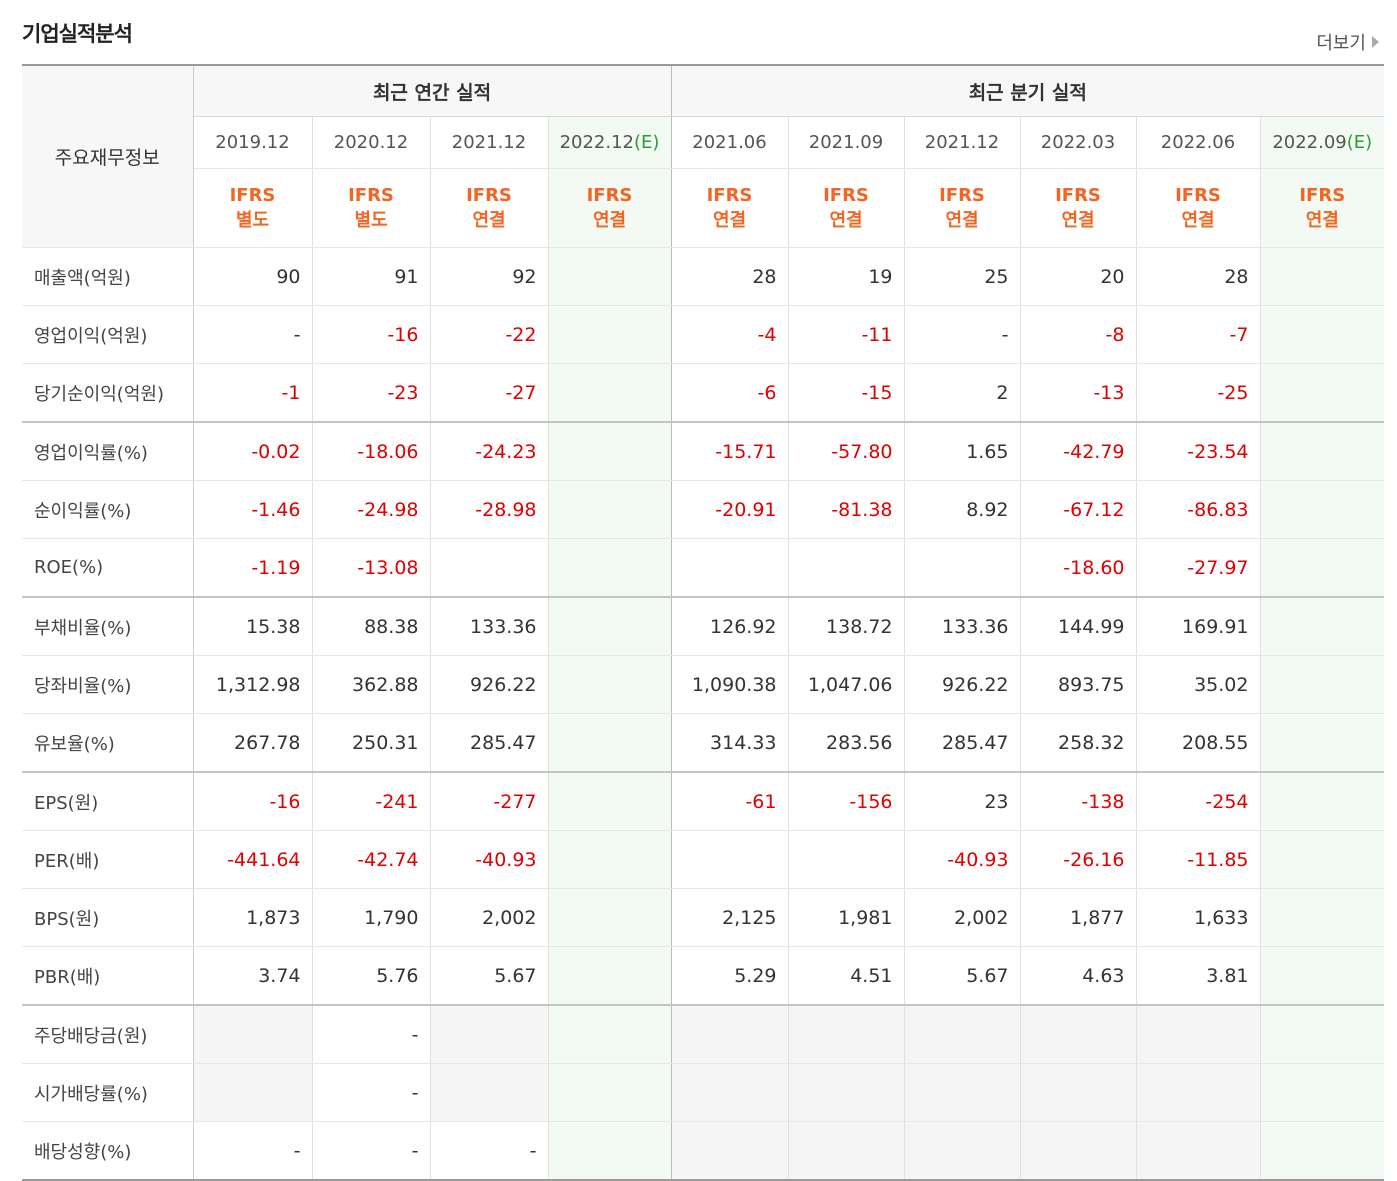 Image resolution: width=1397 pixels, height=1181 pixels. What do you see at coordinates (488, 743) in the screenshot?
I see `value-cell: 285.47` at bounding box center [488, 743].